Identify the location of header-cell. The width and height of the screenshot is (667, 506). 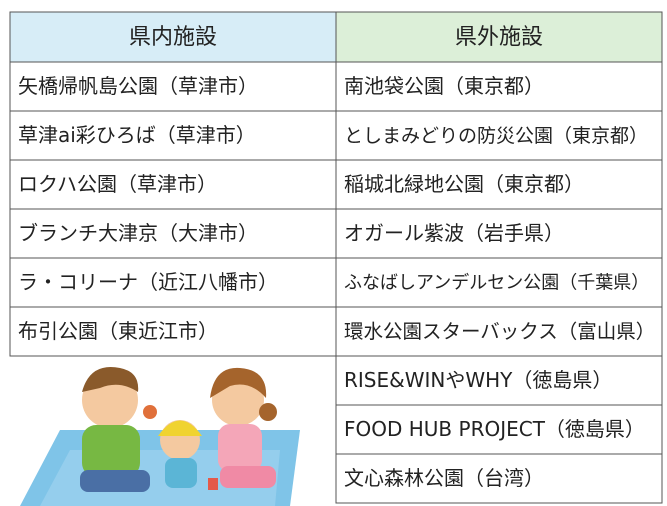
(499, 37).